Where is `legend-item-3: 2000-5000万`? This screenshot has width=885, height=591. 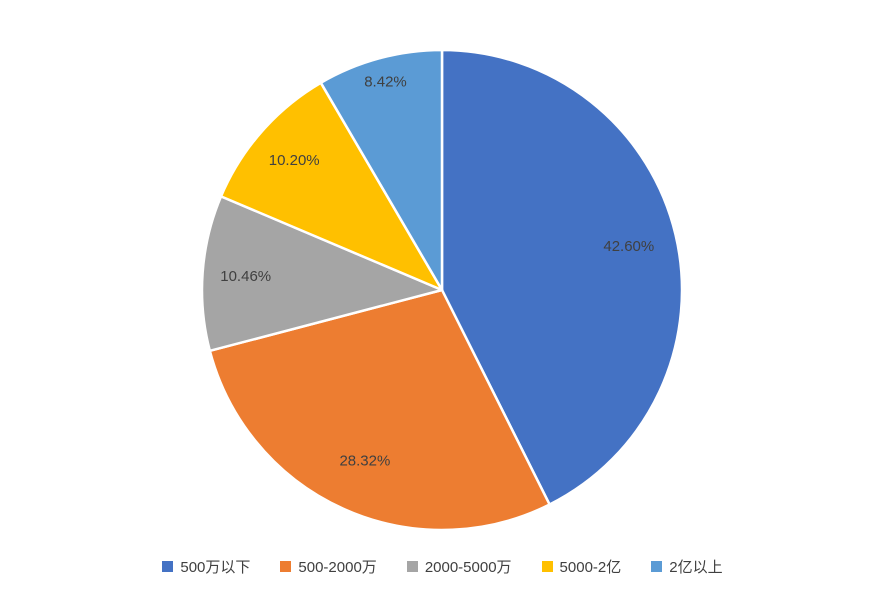 legend-item-3: 2000-5000万 is located at coordinates (459, 566).